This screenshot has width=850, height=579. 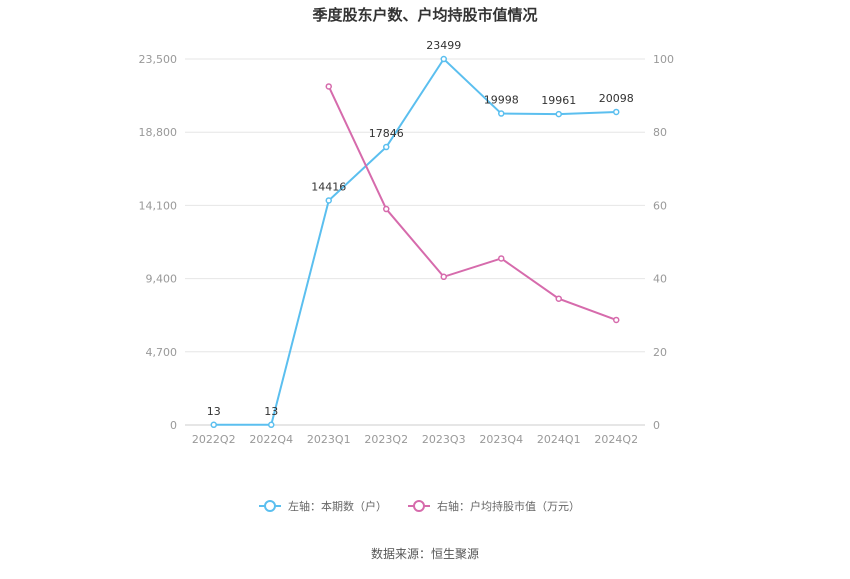 I want to click on data-label: 17846, so click(x=386, y=133).